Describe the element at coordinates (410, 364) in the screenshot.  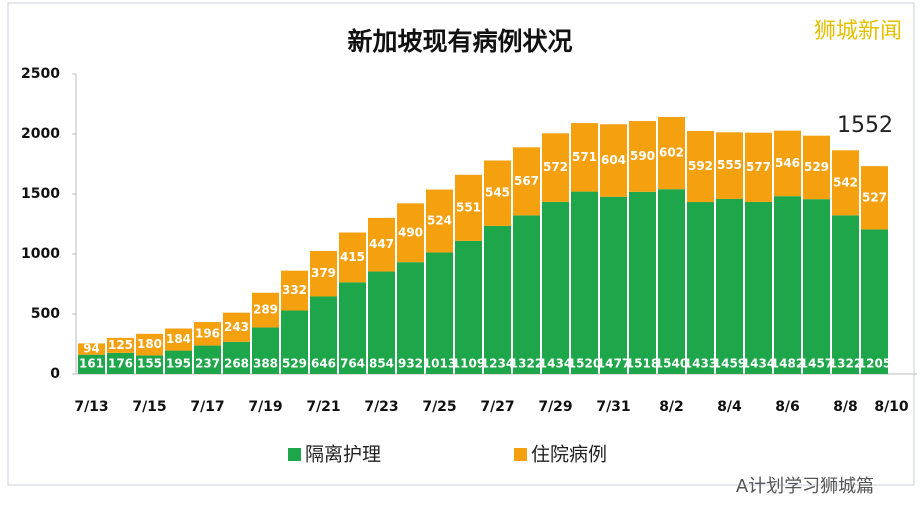
I see `value-label: 932` at that location.